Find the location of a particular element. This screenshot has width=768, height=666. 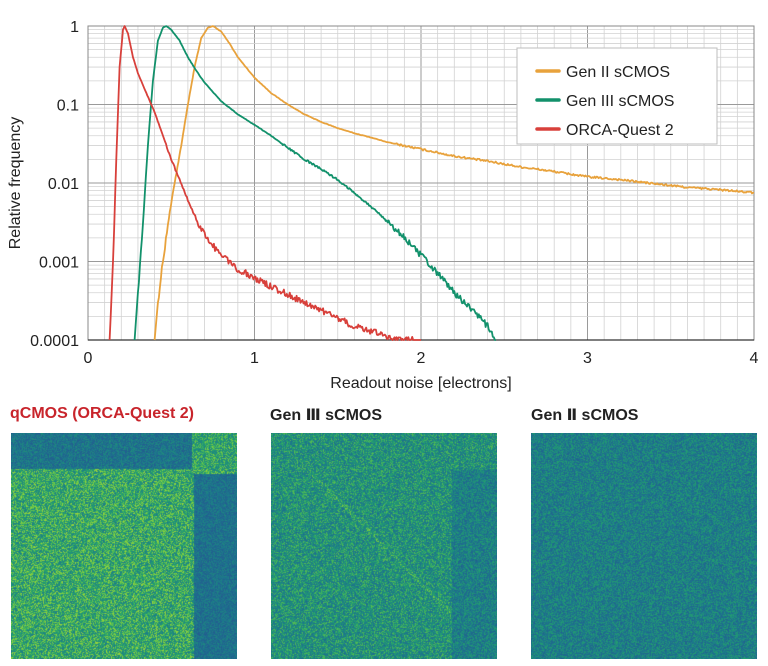

y-tick-label: 1 is located at coordinates (74, 27).